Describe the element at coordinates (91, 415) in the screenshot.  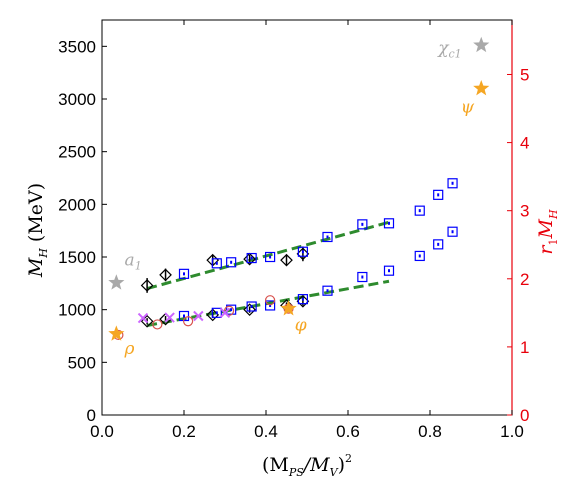
I see `left-y-tick-label: 0` at that location.